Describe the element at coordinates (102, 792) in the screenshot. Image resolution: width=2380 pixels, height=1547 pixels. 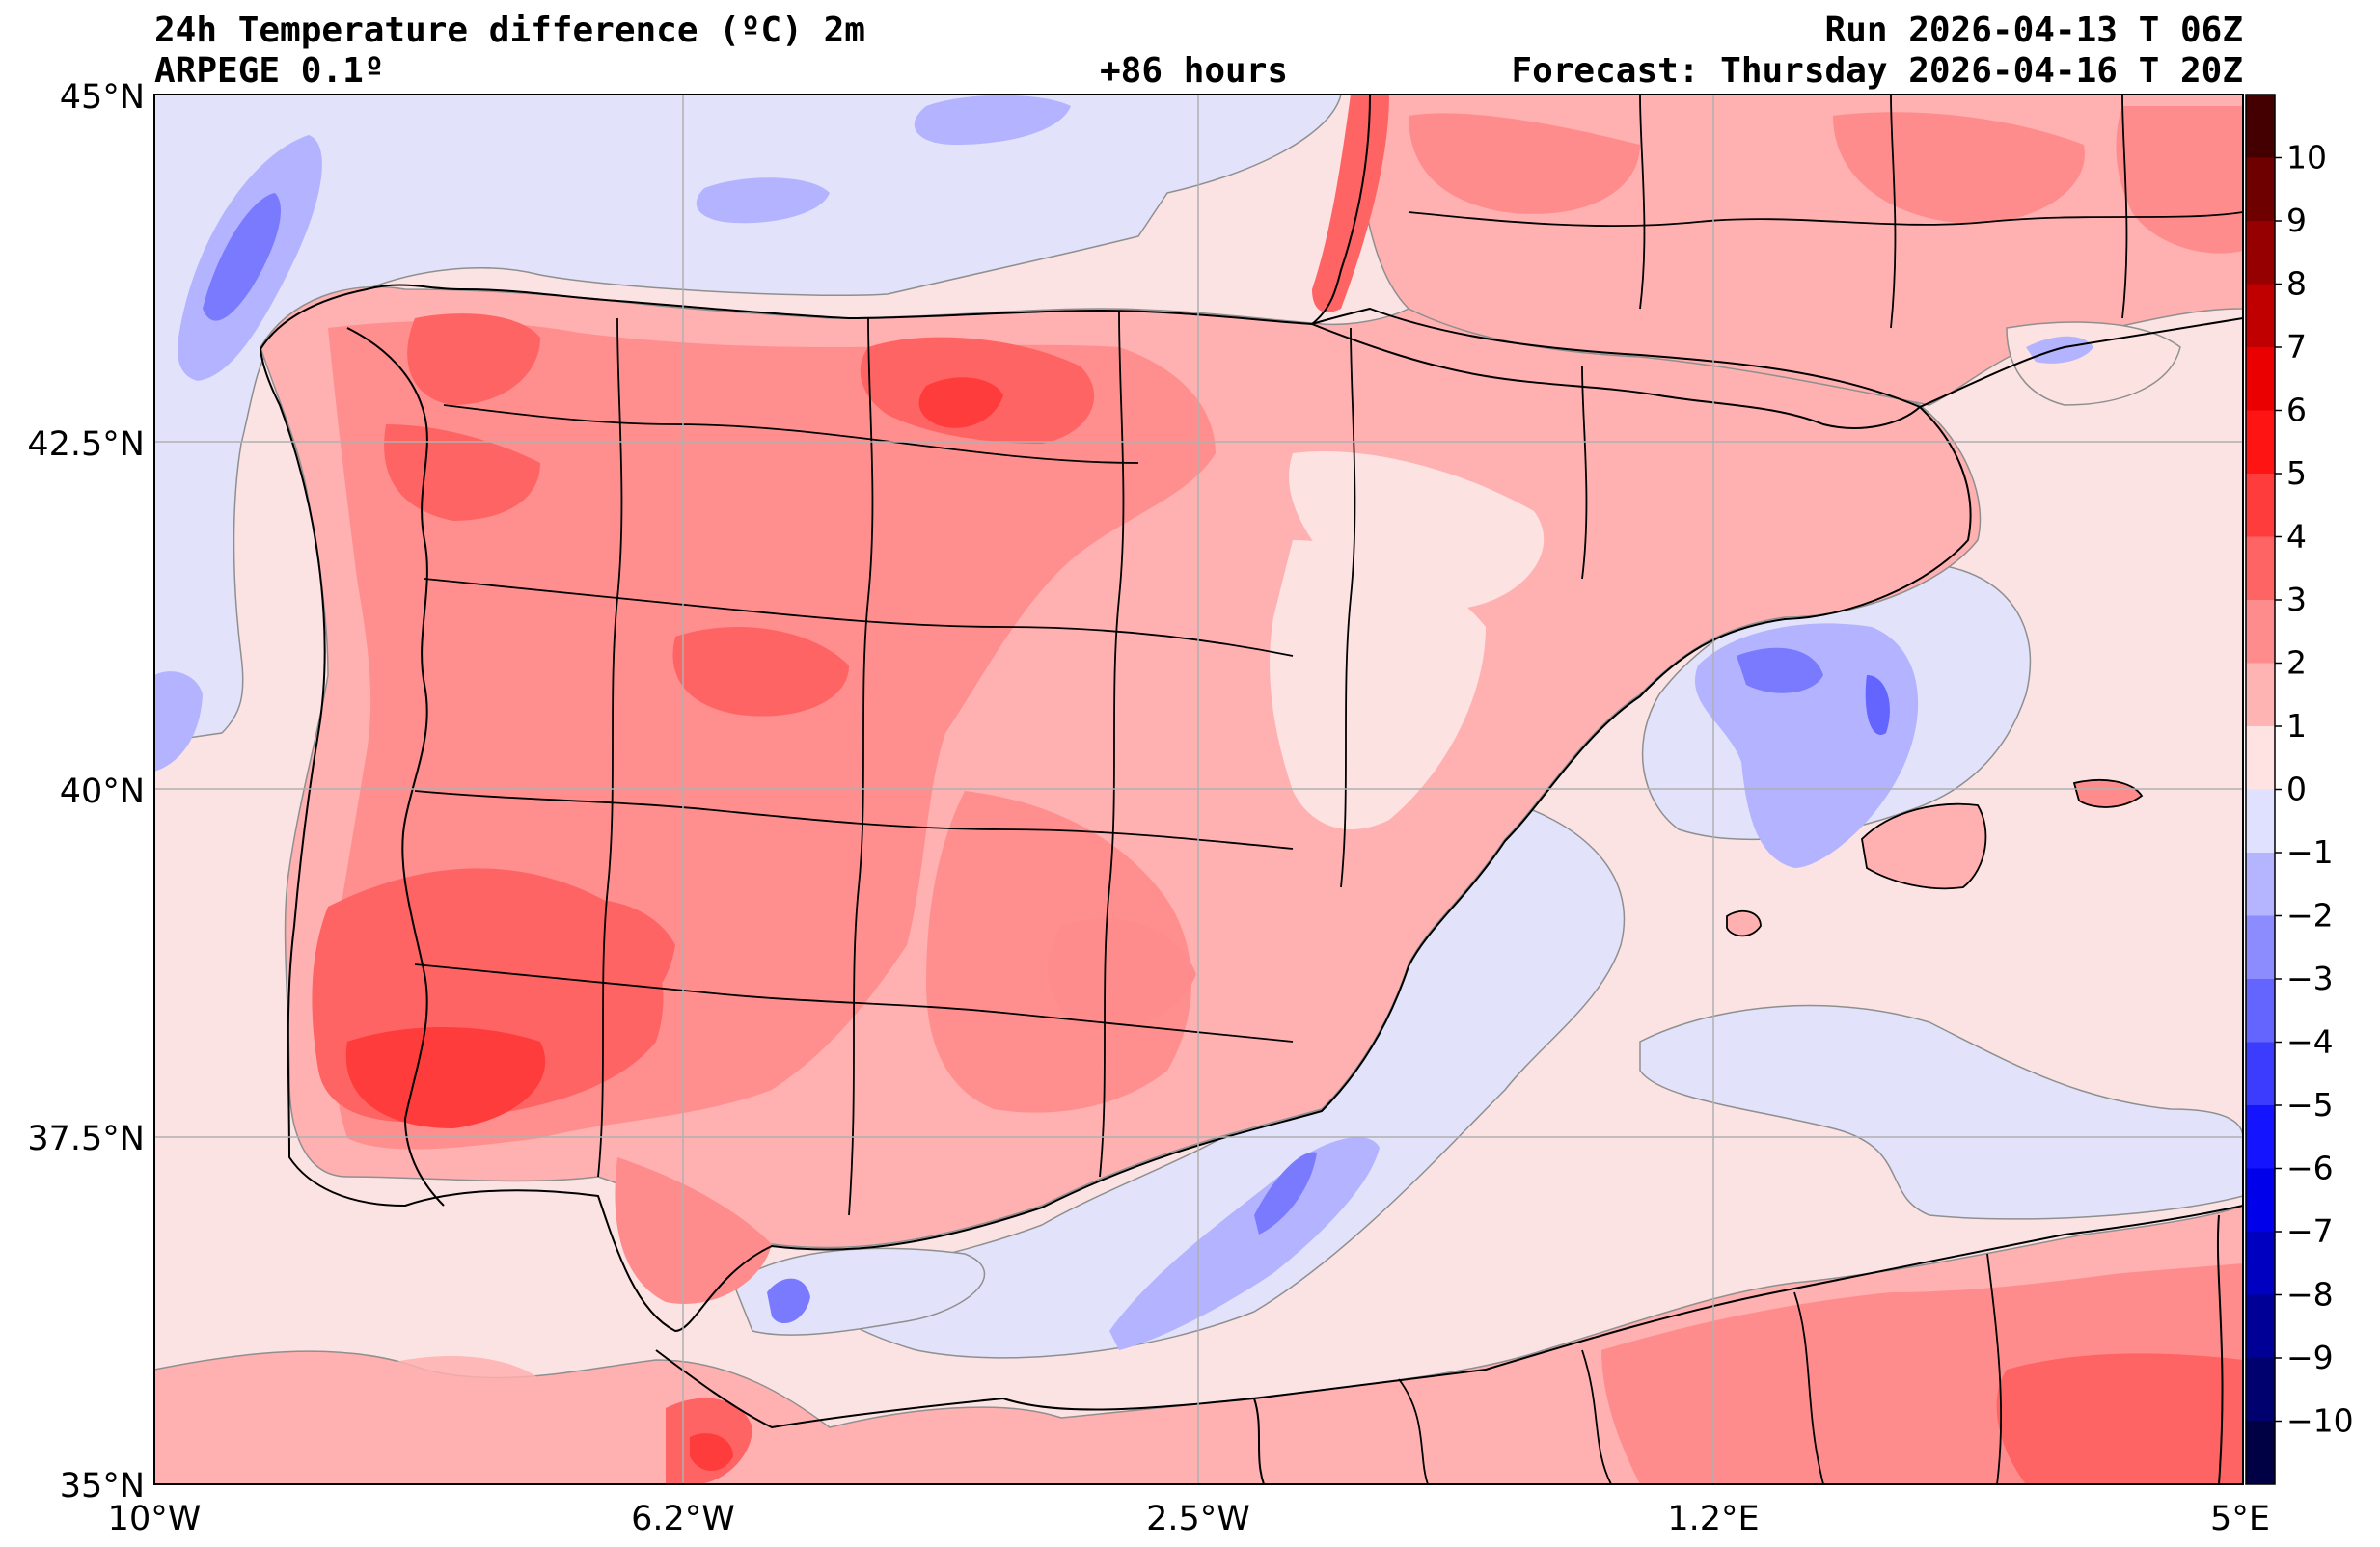
I see `lat-tick-40: 40°N` at that location.